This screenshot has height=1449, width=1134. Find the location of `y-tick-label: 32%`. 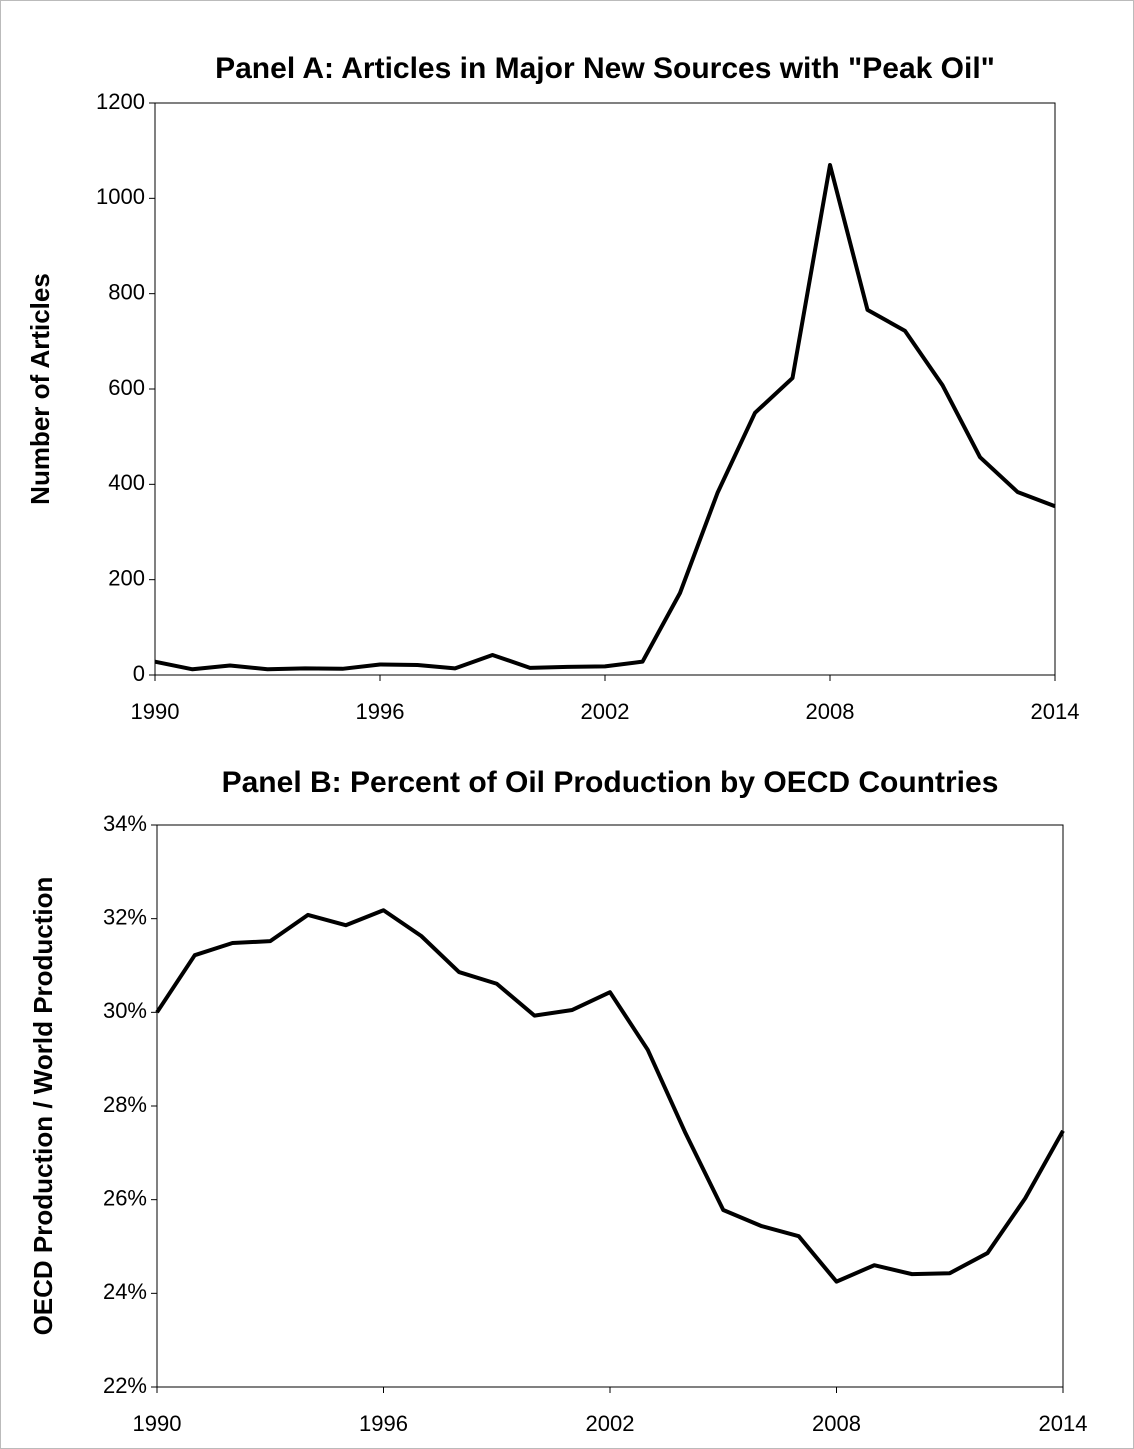

y-tick-label: 32% is located at coordinates (125, 916).